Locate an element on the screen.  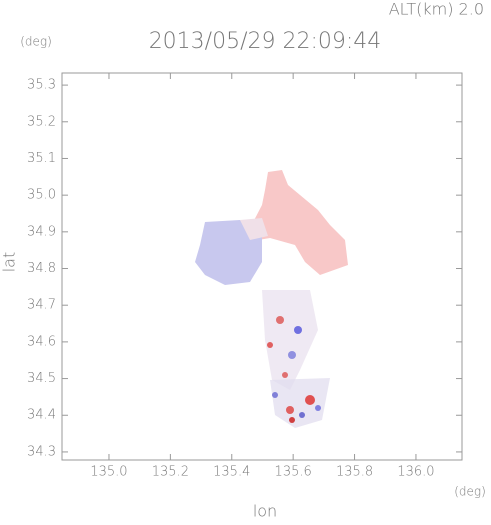
y-unit: (deg) is located at coordinates (36, 42).